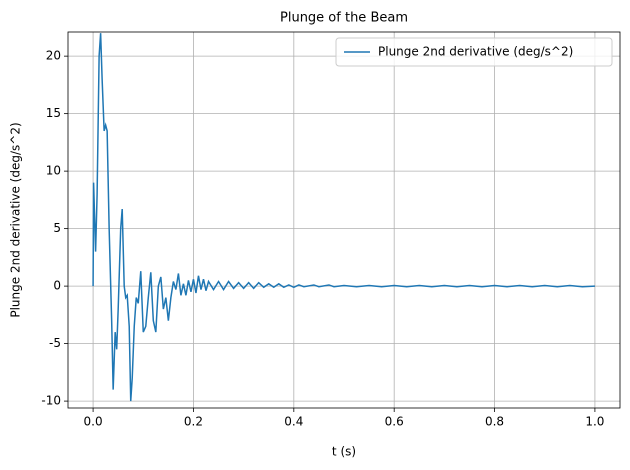 The width and height of the screenshot is (630, 470). What do you see at coordinates (494, 422) in the screenshot?
I see `x-tick-label: 0.8` at bounding box center [494, 422].